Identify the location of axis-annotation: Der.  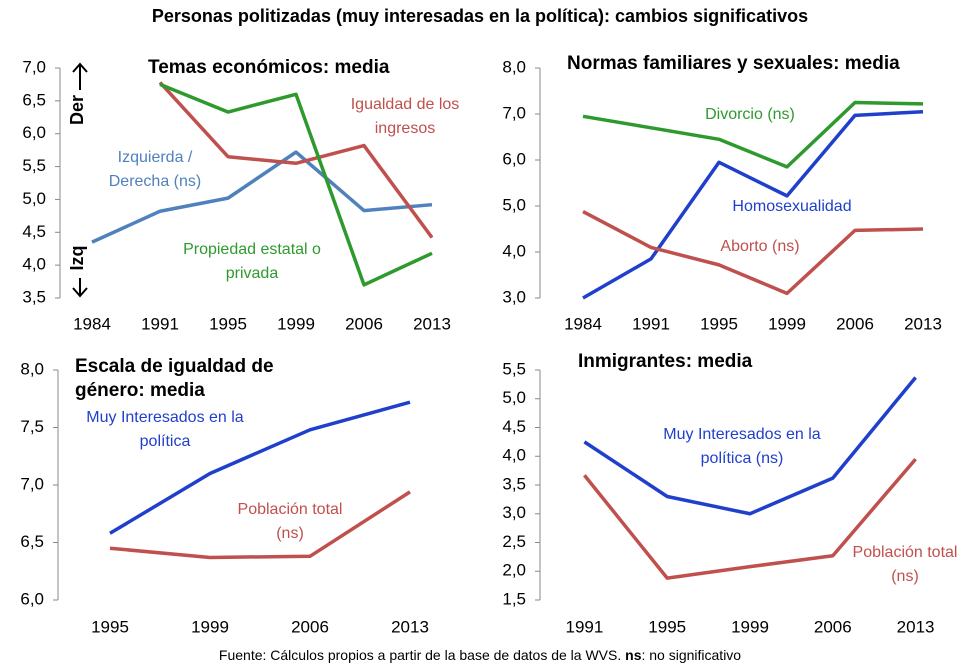
(77, 110).